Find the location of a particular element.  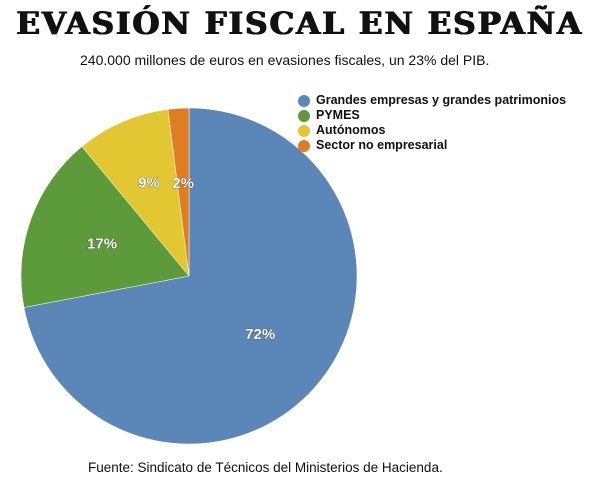

legend-item-grandes-empresas-y-grandes-patrimonios: Grandes empresas y grandes patrimonios is located at coordinates (432, 100).